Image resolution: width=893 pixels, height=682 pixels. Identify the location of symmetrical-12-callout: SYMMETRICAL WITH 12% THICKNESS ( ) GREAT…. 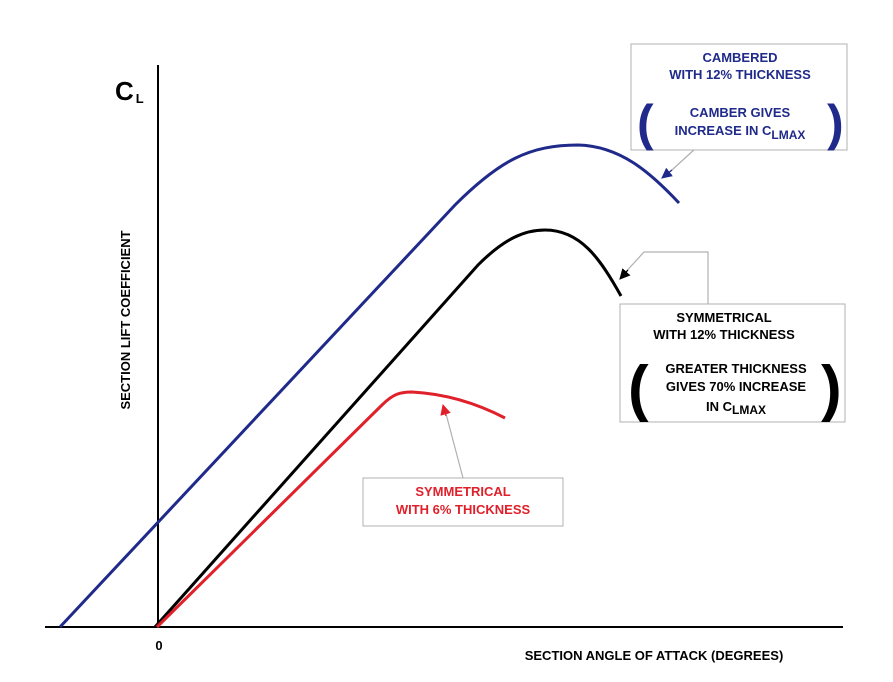
(732, 363).